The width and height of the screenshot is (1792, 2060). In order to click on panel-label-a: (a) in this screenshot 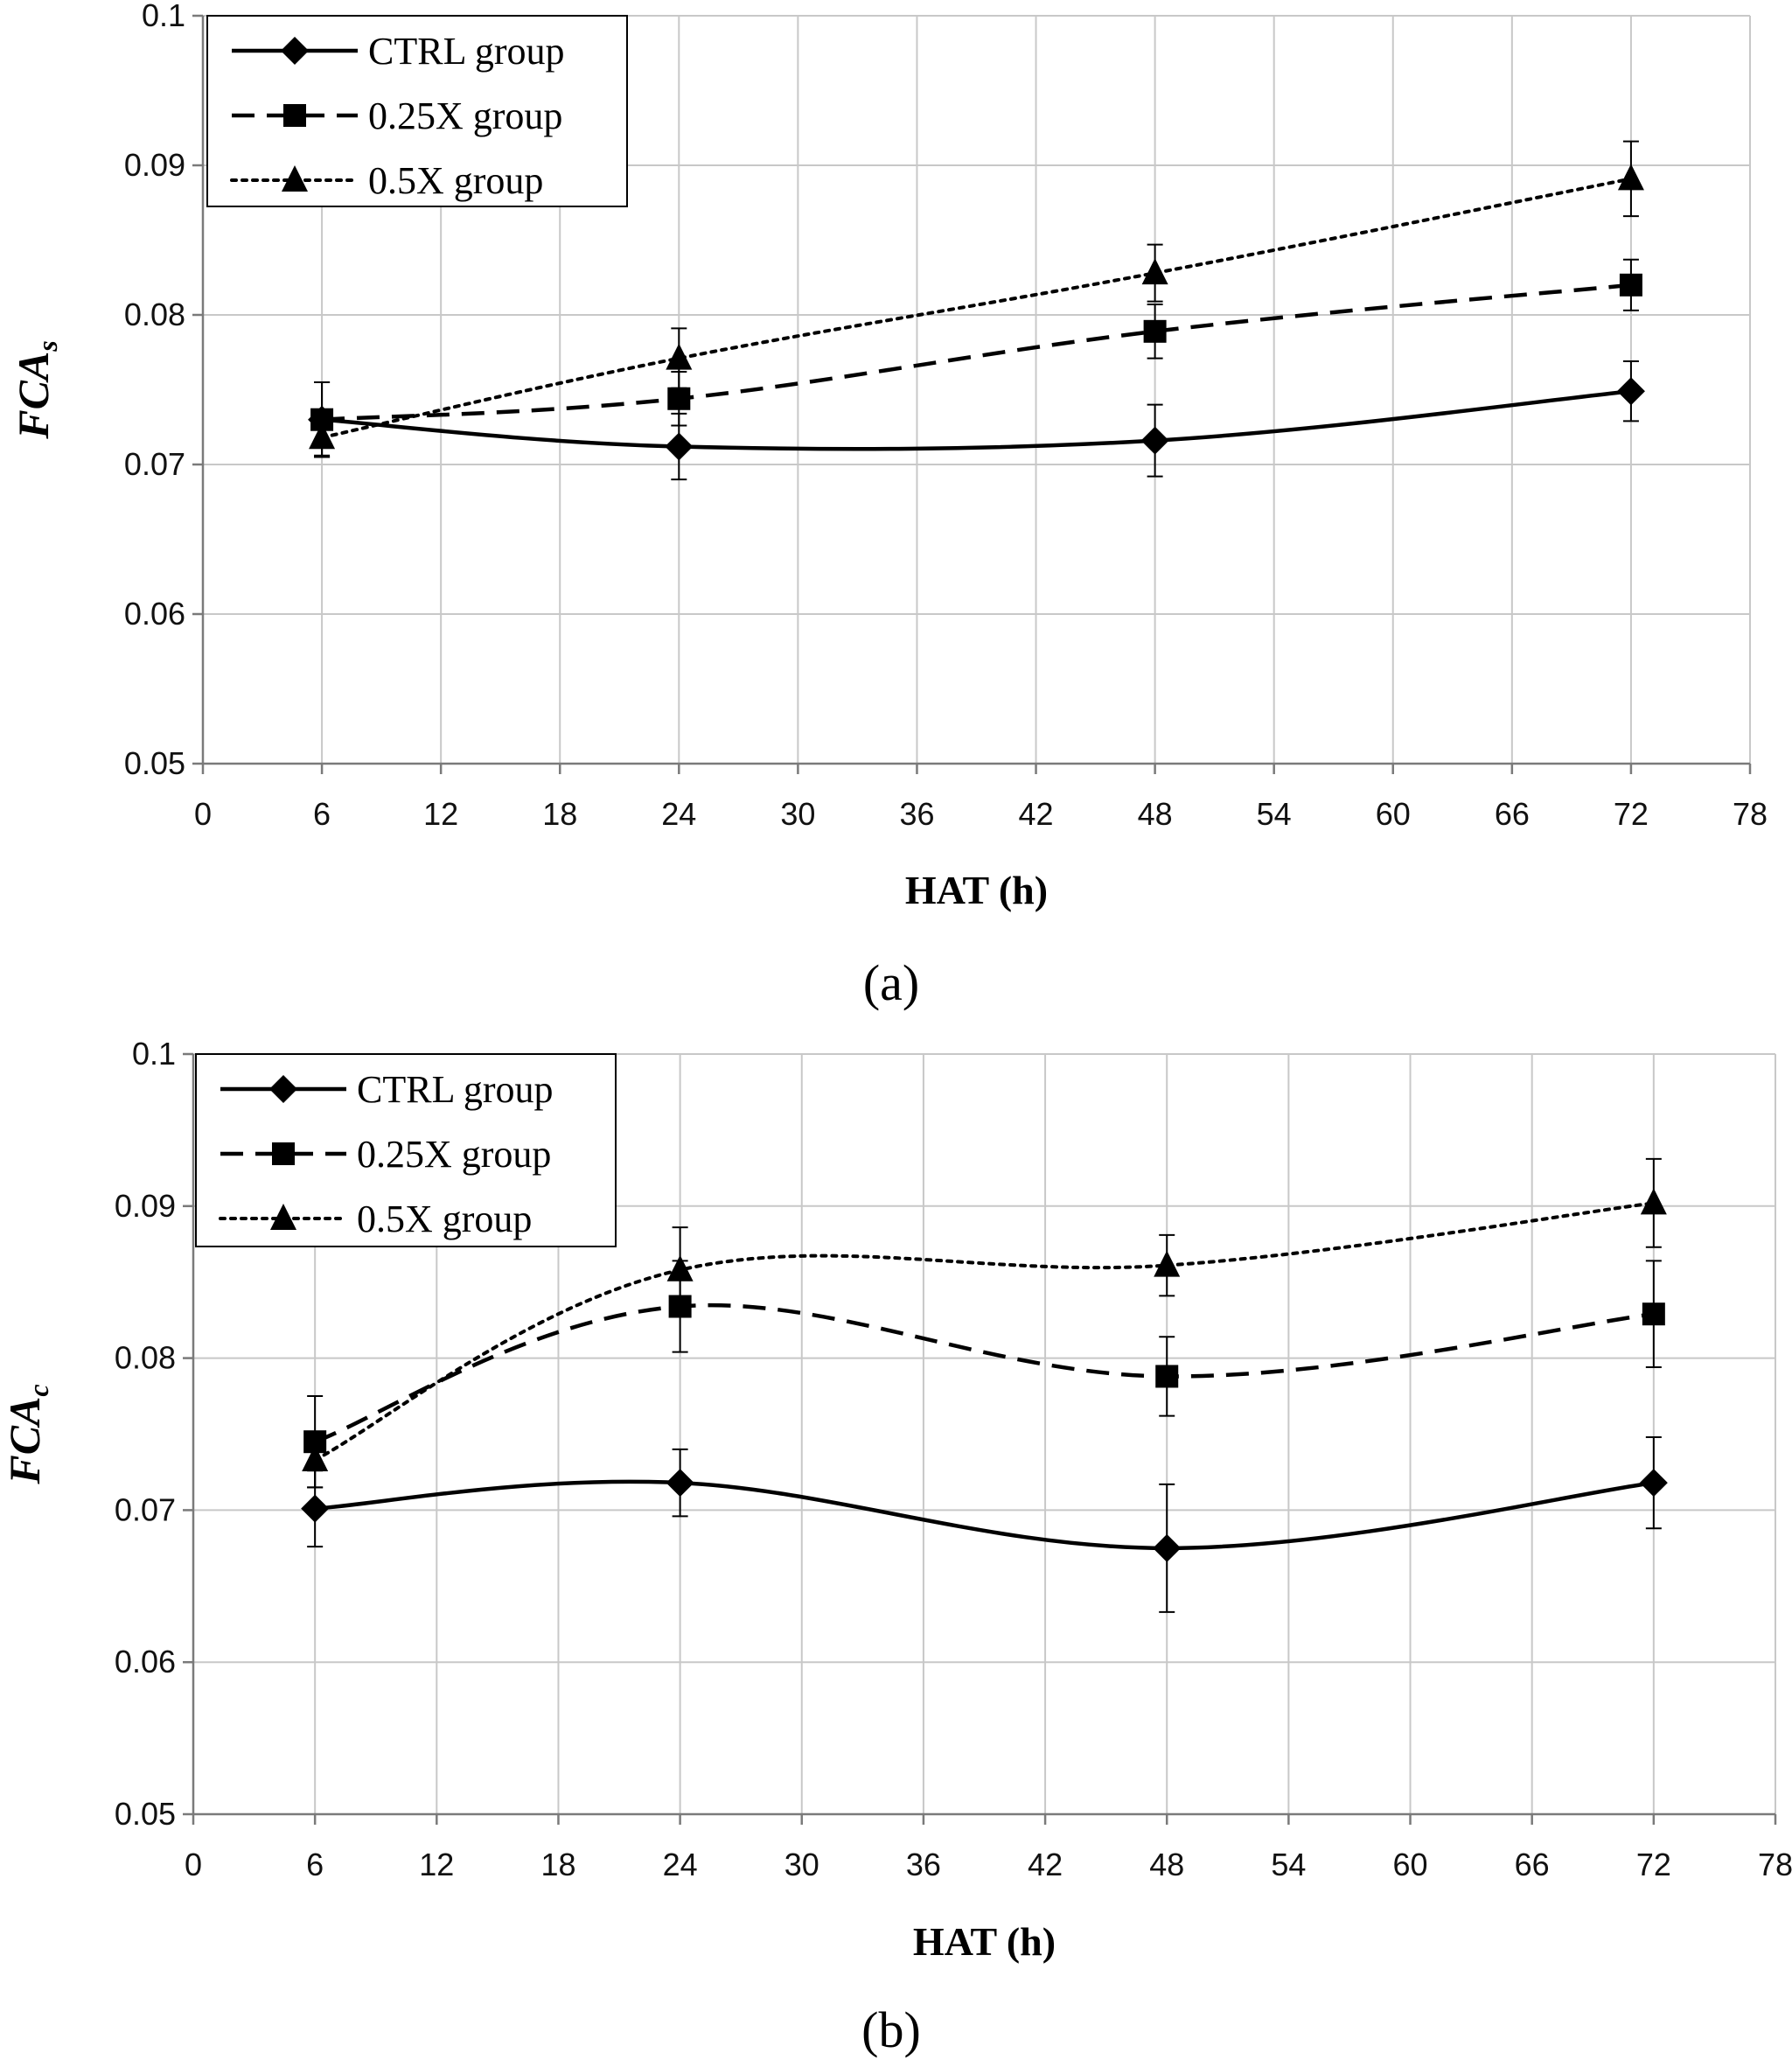, I will do `click(891, 983)`.